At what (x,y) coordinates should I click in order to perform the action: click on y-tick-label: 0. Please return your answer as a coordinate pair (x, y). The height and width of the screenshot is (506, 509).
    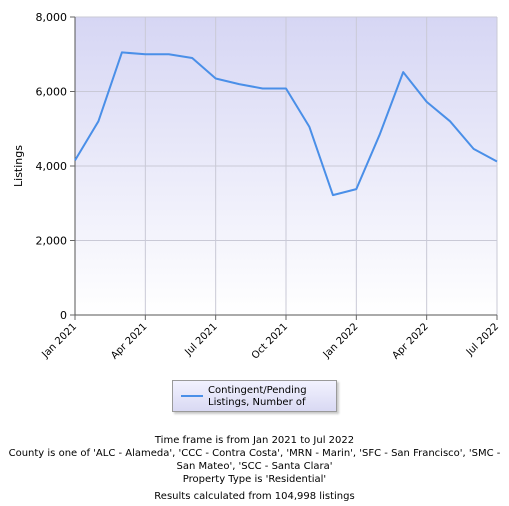
    Looking at the image, I should click on (63, 315).